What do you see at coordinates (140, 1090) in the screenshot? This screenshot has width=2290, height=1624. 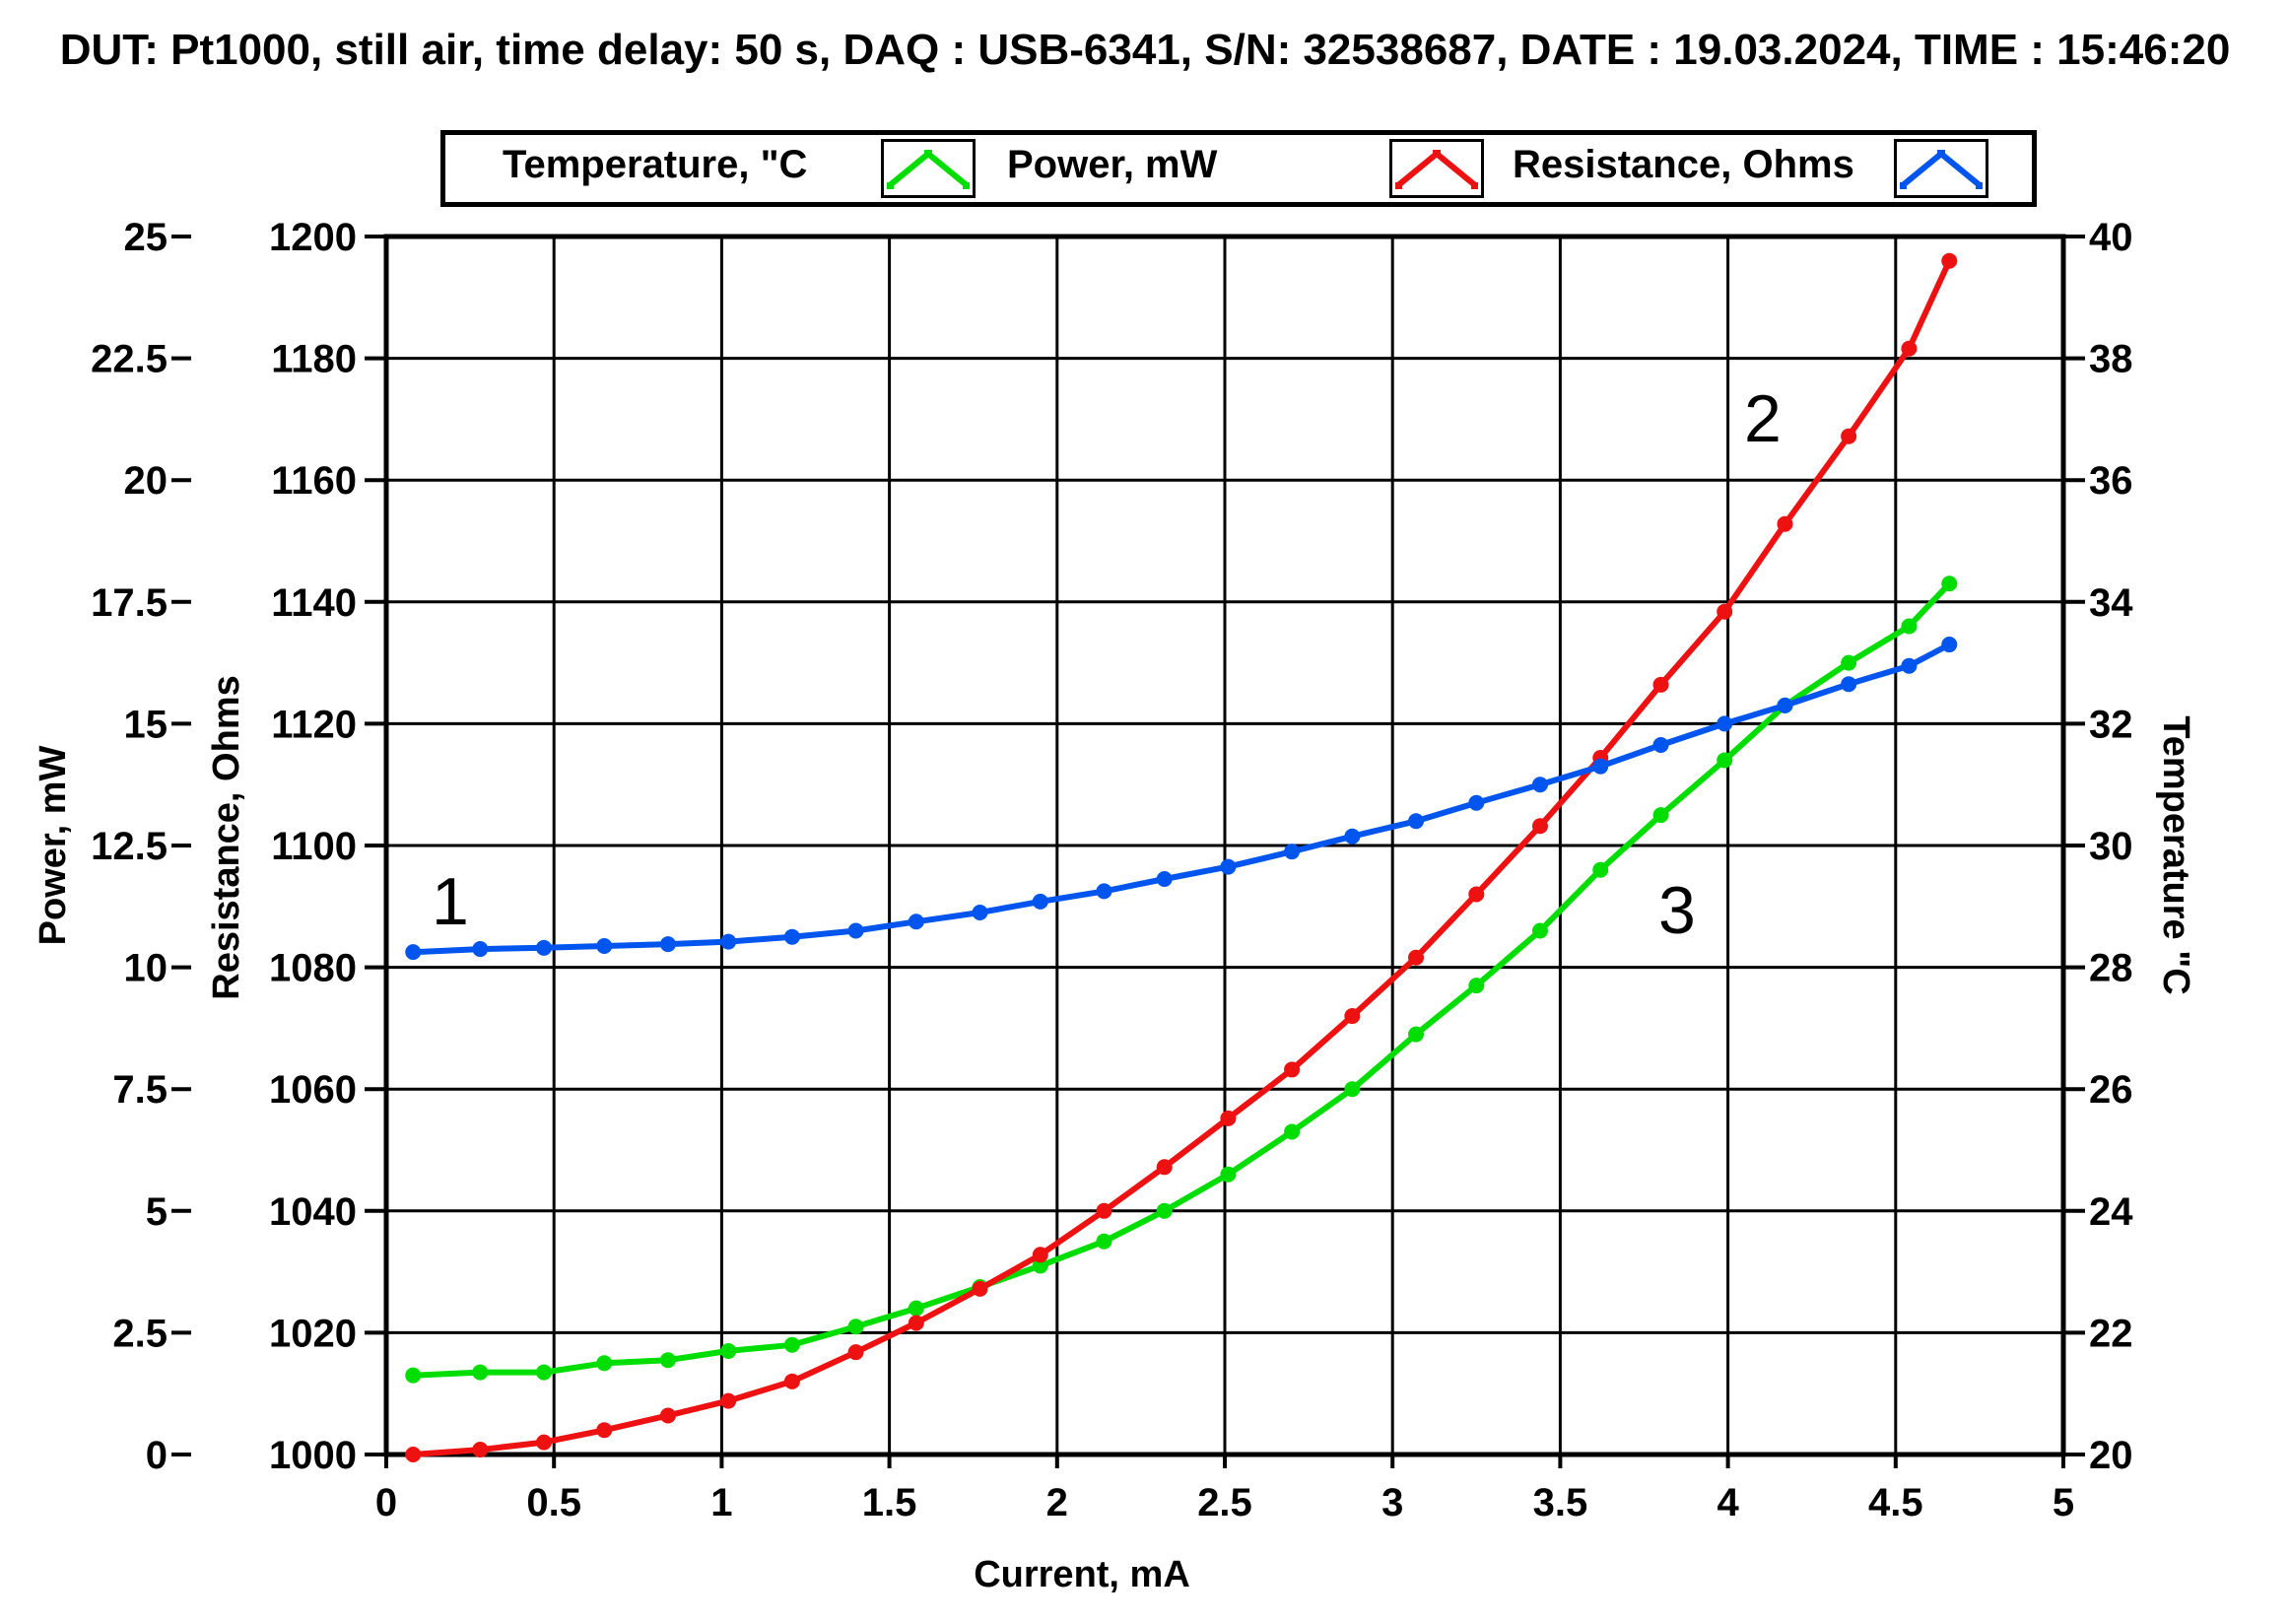 I see `power-tick-label: 7.5` at bounding box center [140, 1090].